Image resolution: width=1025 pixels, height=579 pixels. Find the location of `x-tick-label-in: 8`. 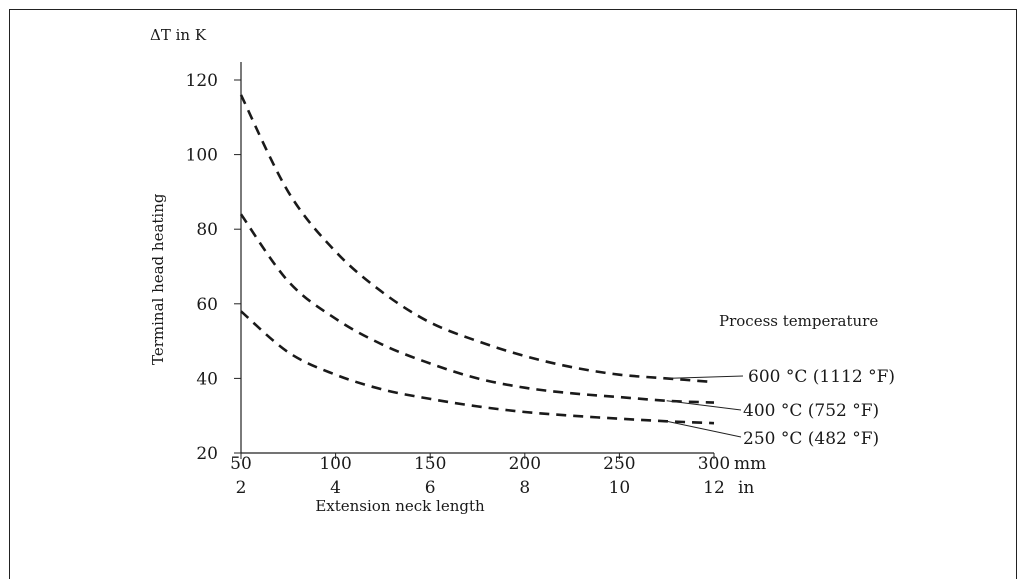

x-tick-label-in: 8 is located at coordinates (524, 488).